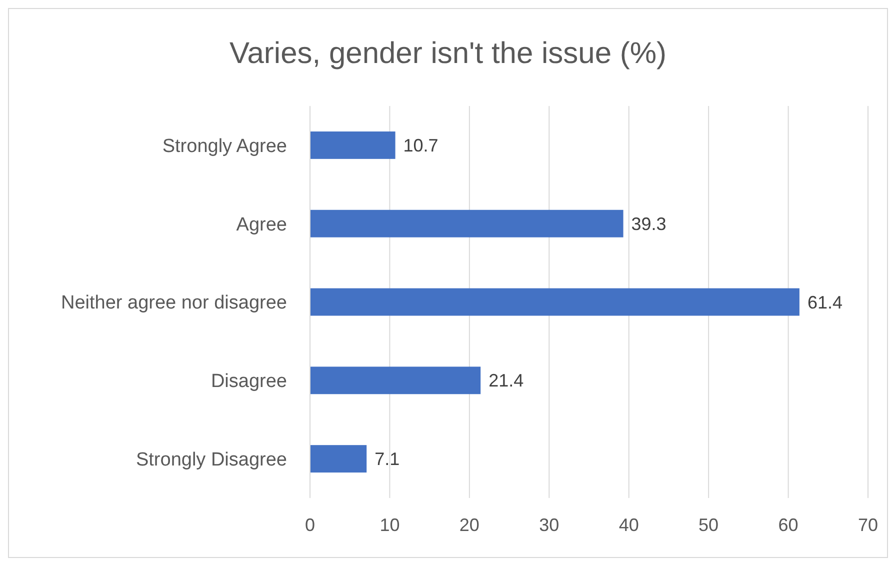  Describe the element at coordinates (448, 53) in the screenshot. I see `chart-title: Varies, gender isn't the issue (%)` at that location.